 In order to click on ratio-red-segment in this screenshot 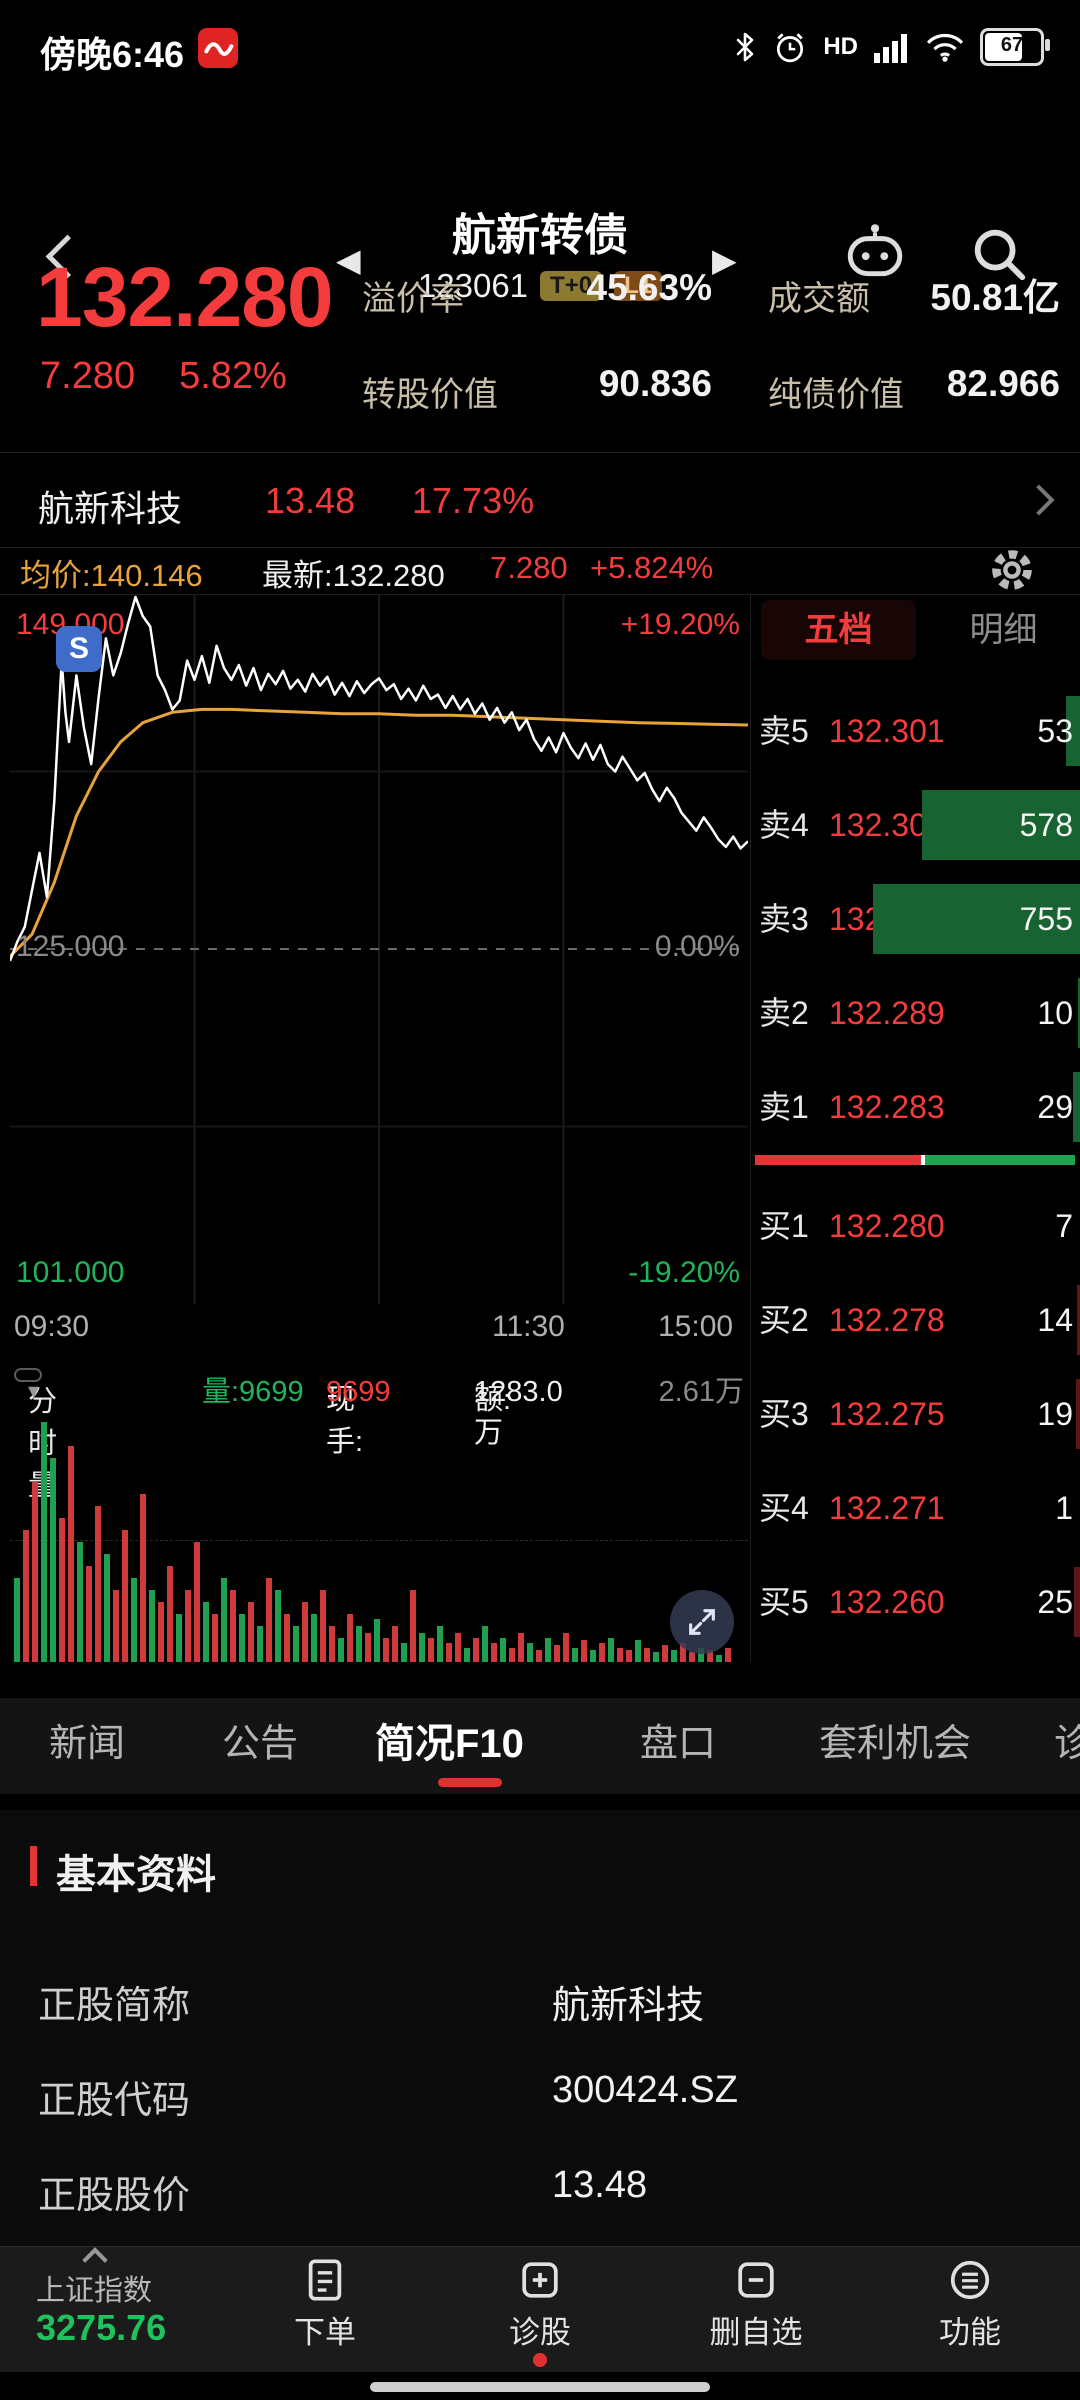, I will do `click(838, 1160)`.